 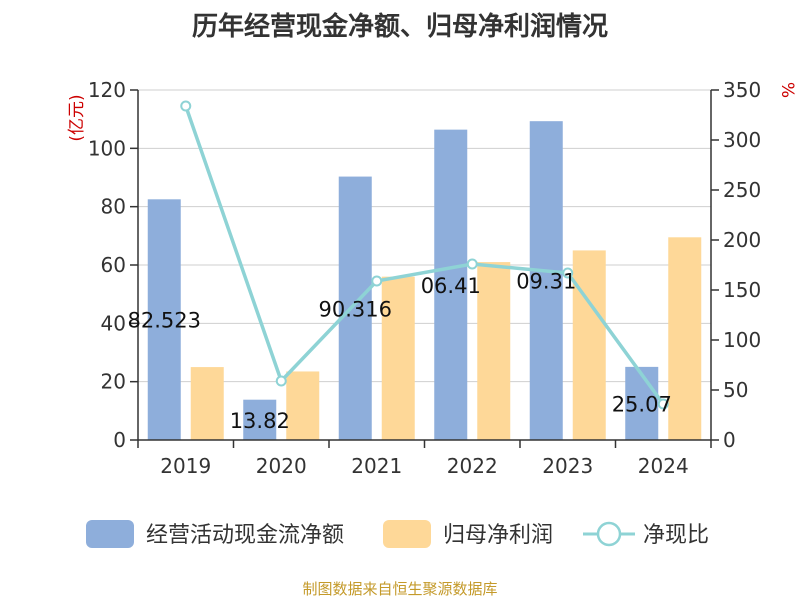 I want to click on ratio-point-2021, so click(x=377, y=281).